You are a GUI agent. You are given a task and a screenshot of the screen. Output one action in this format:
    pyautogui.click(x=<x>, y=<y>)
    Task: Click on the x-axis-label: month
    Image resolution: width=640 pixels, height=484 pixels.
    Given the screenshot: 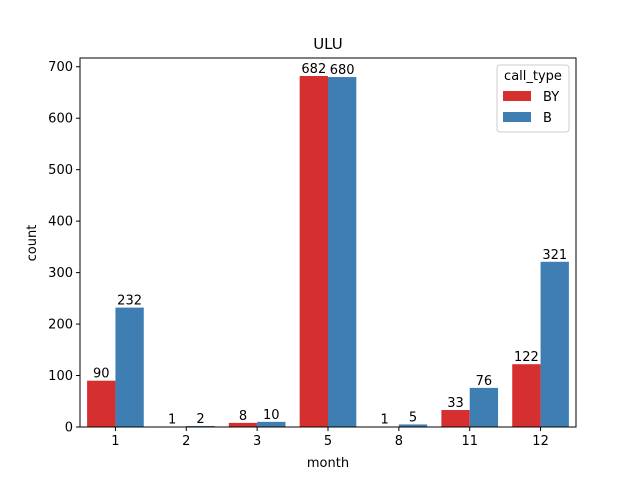 What is the action you would take?
    pyautogui.click(x=328, y=463)
    